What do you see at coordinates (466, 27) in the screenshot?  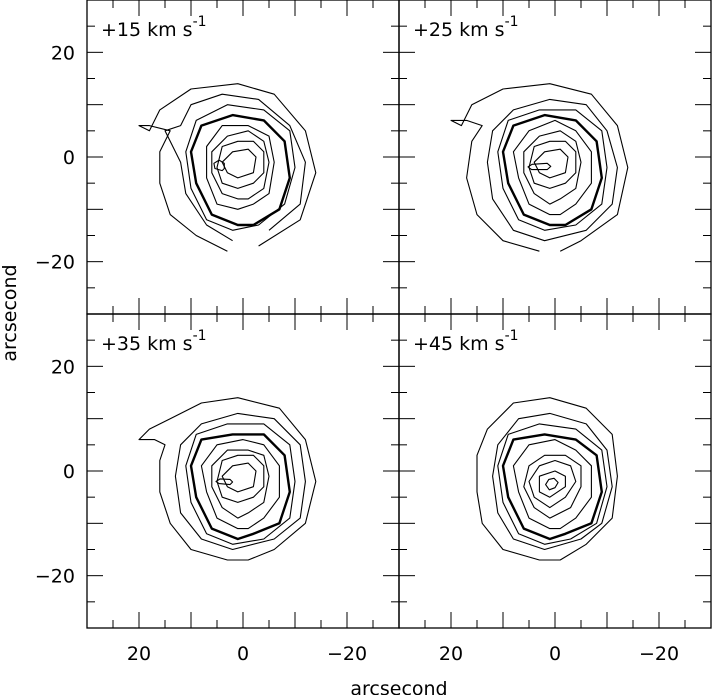 I see `panel-velocity-label: +25 km s-1` at bounding box center [466, 27].